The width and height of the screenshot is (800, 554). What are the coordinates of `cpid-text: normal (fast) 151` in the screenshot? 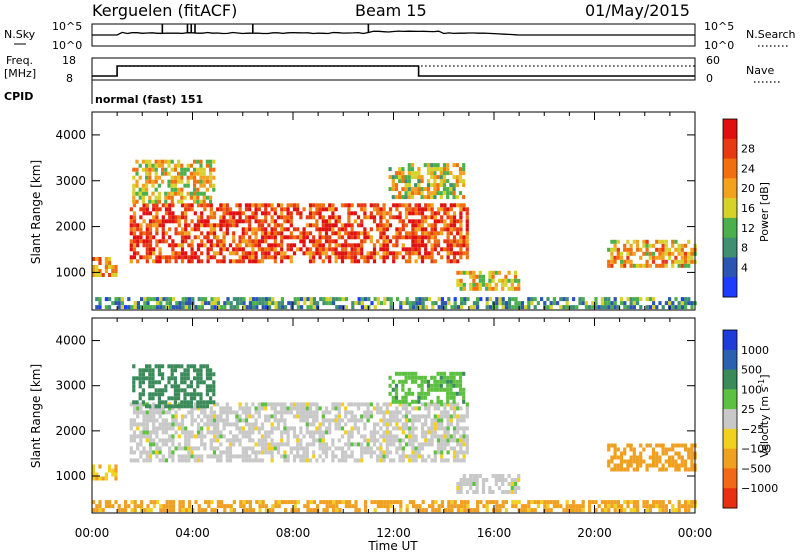 It's located at (149, 99).